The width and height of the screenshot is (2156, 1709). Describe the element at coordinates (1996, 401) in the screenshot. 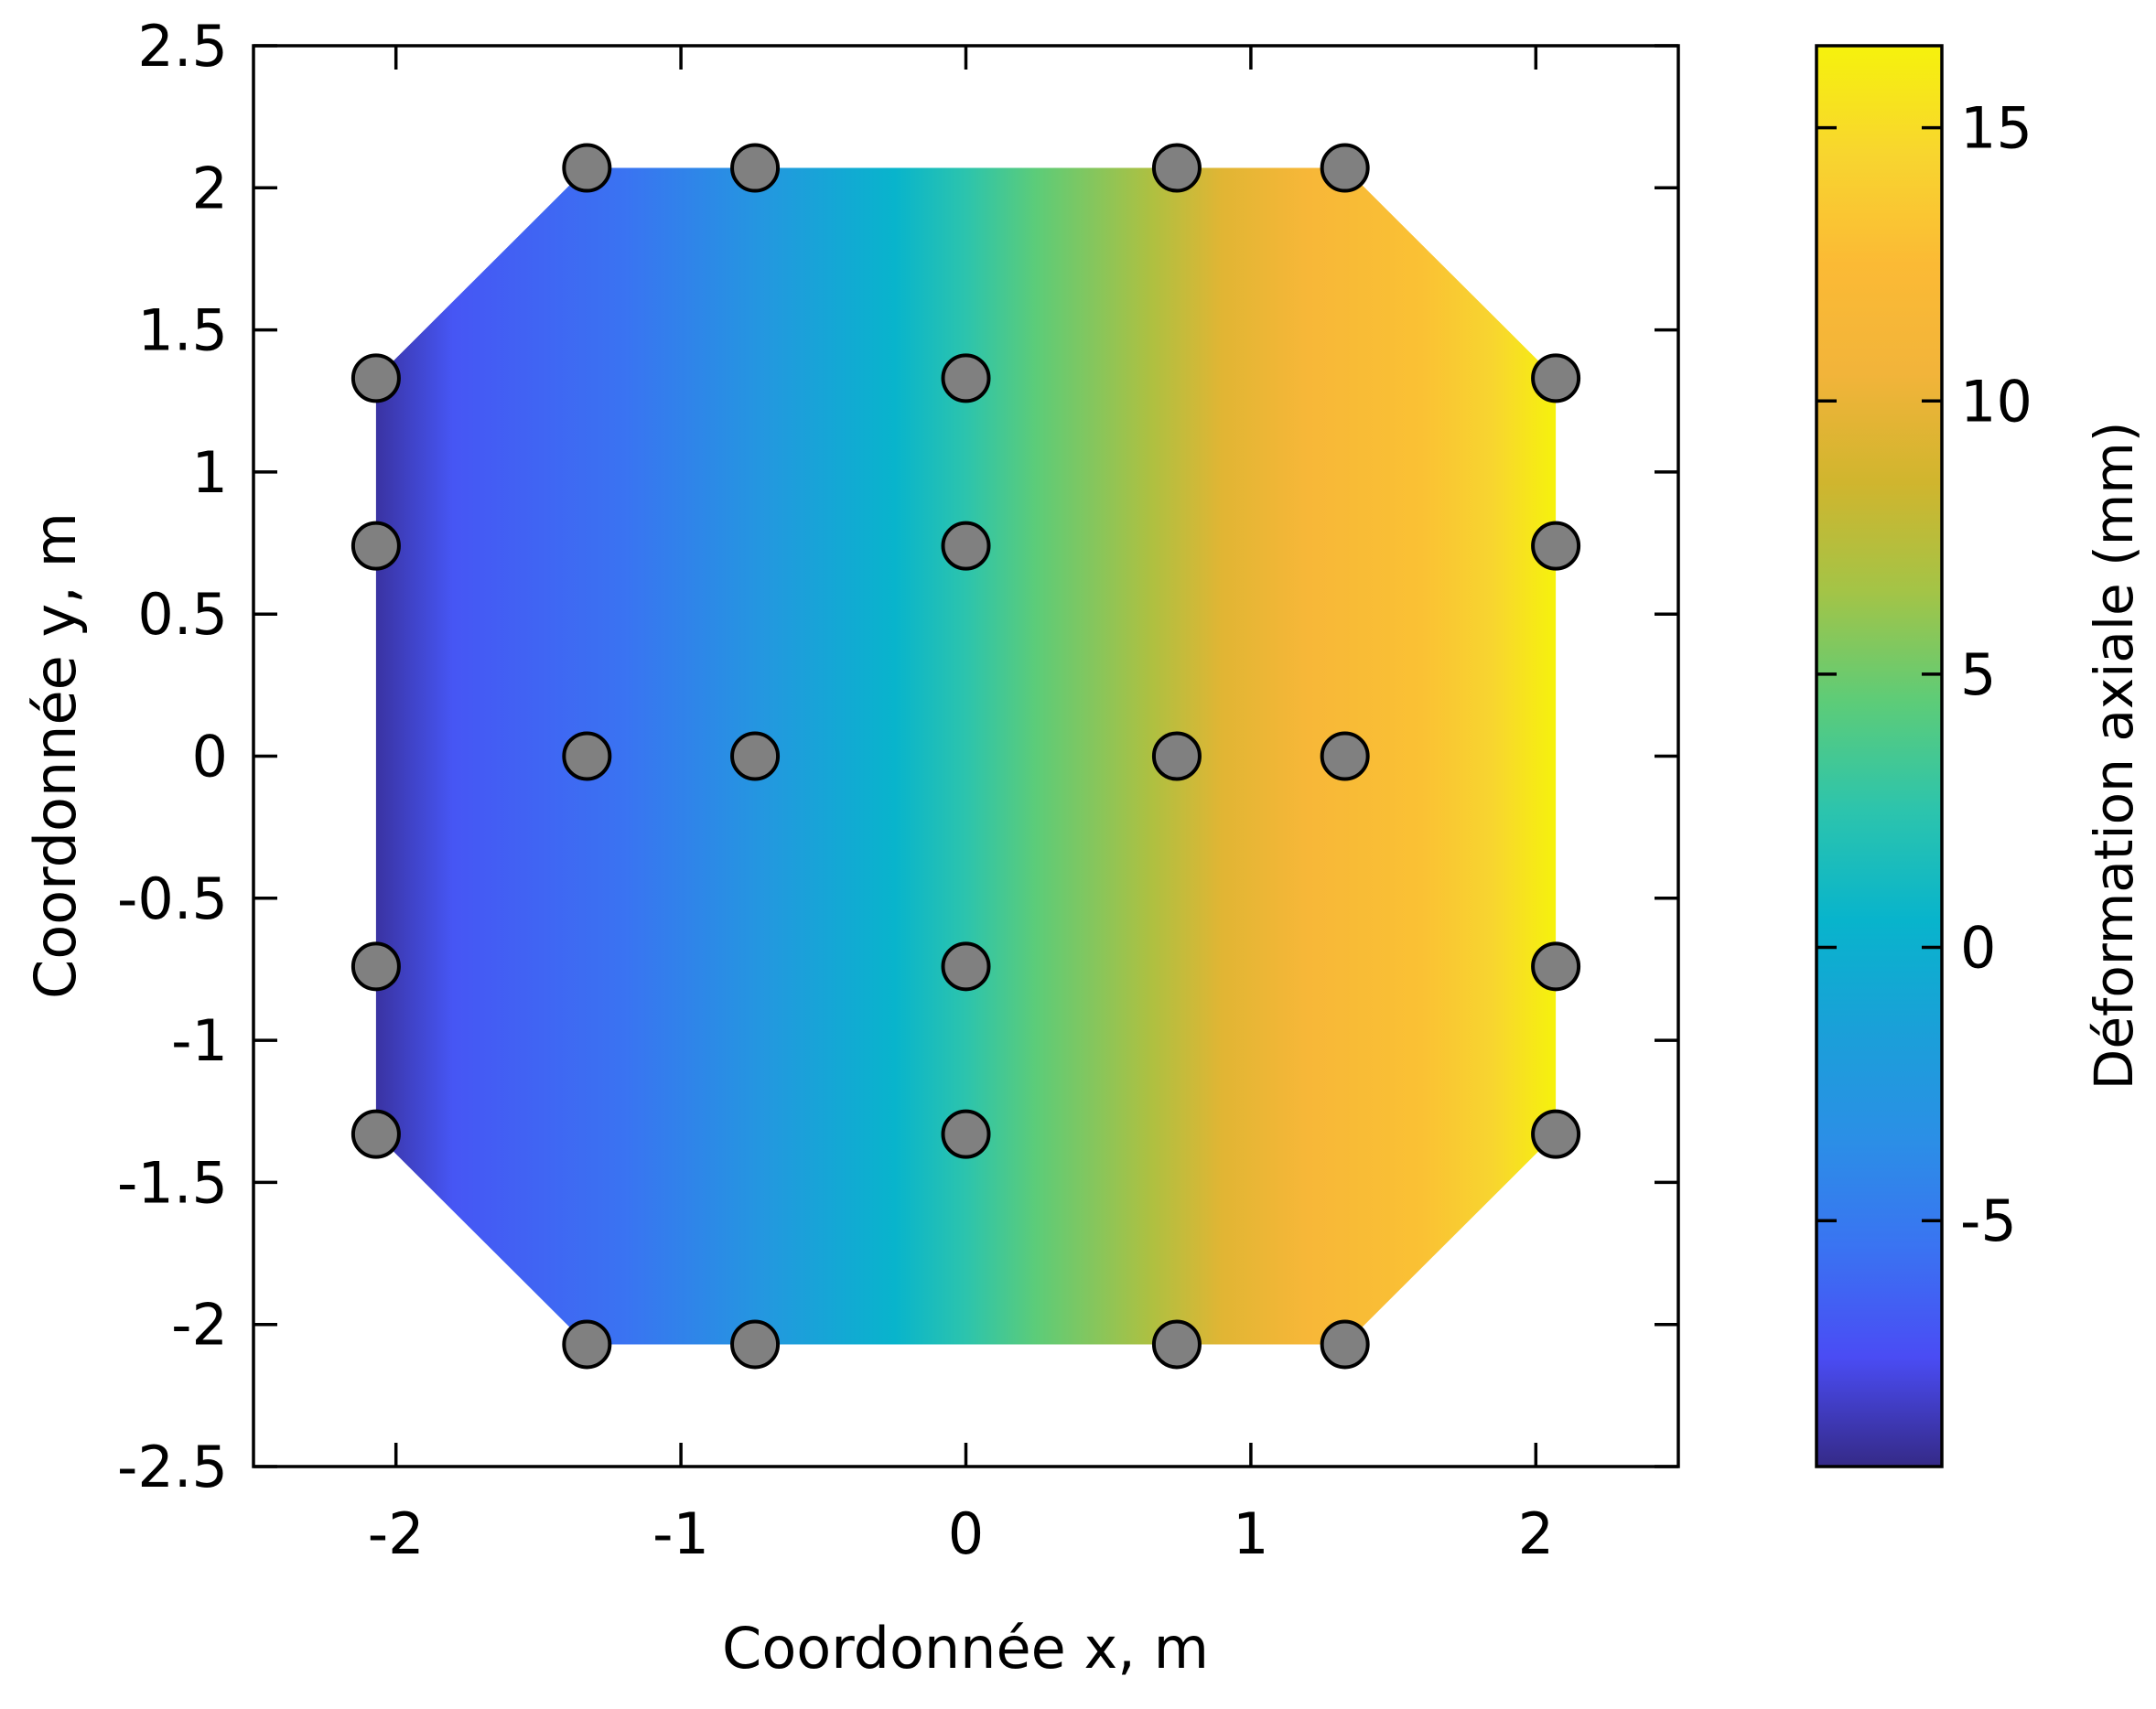

I see `colorbar-tick-label: 10` at that location.